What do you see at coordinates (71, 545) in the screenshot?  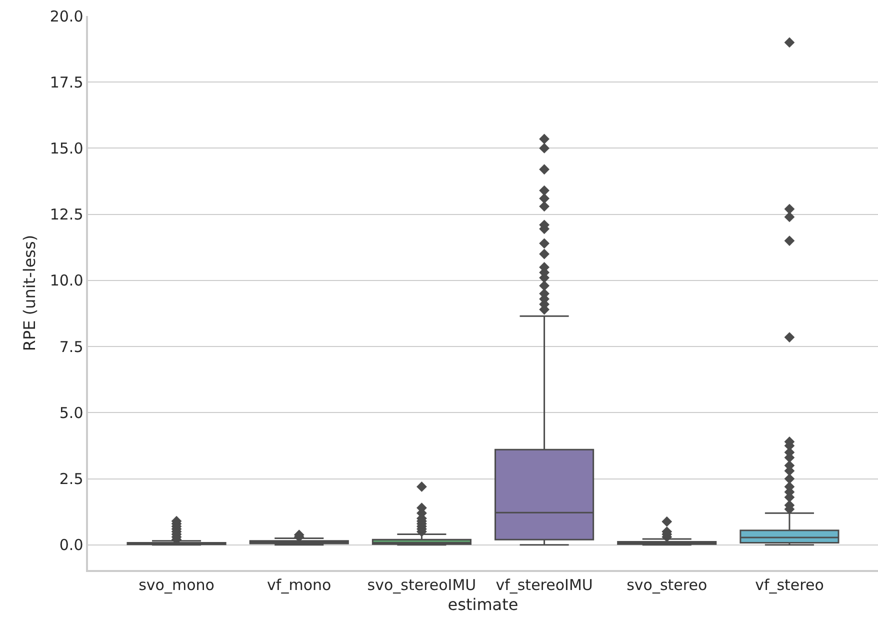 I see `y-tick-label: 0.0` at bounding box center [71, 545].